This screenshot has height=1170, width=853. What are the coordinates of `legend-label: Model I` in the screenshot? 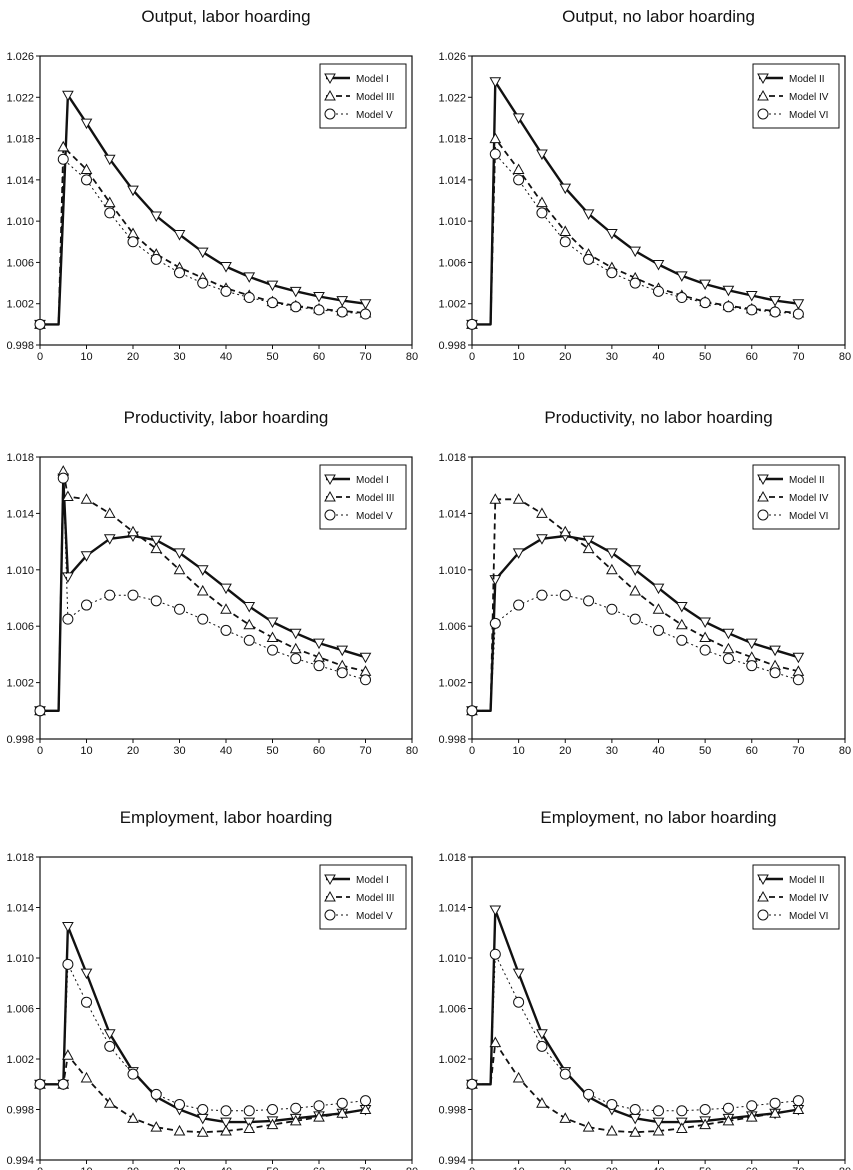 It's located at (372, 79).